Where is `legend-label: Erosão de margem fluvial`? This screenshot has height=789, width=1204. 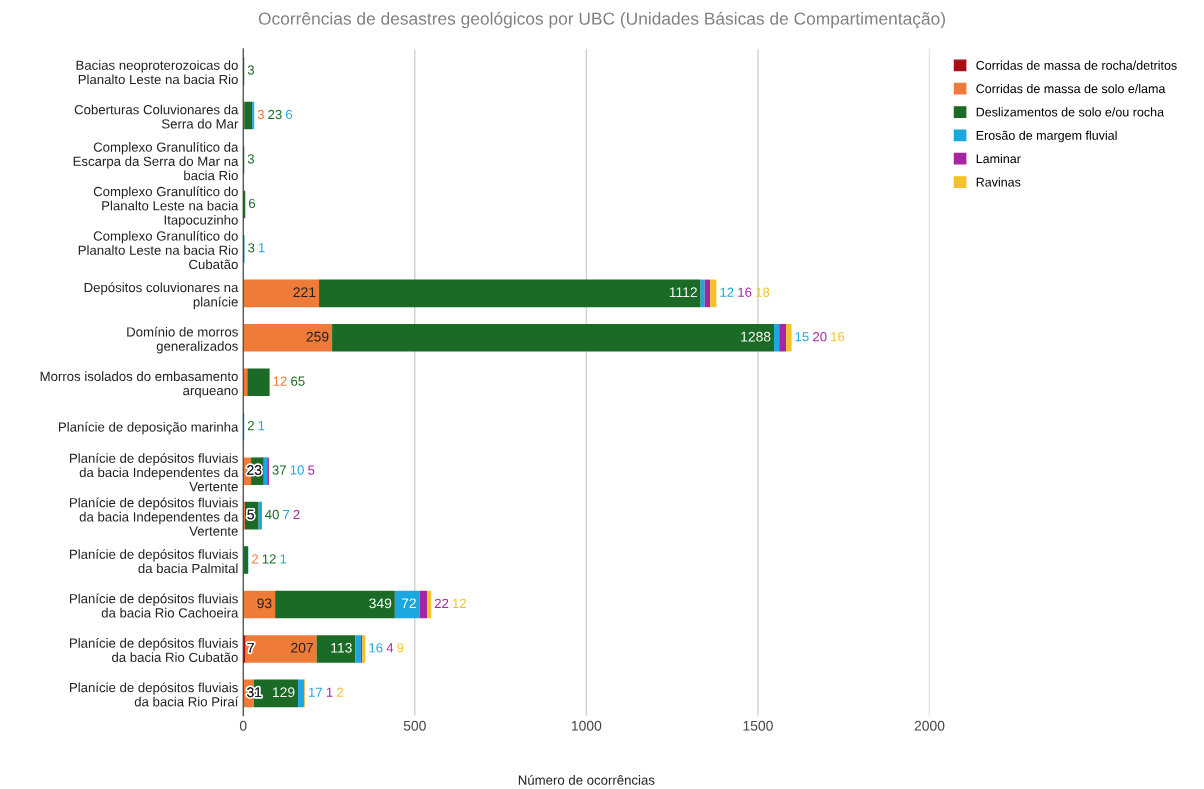
legend-label: Erosão de margem fluvial is located at coordinates (1046, 136).